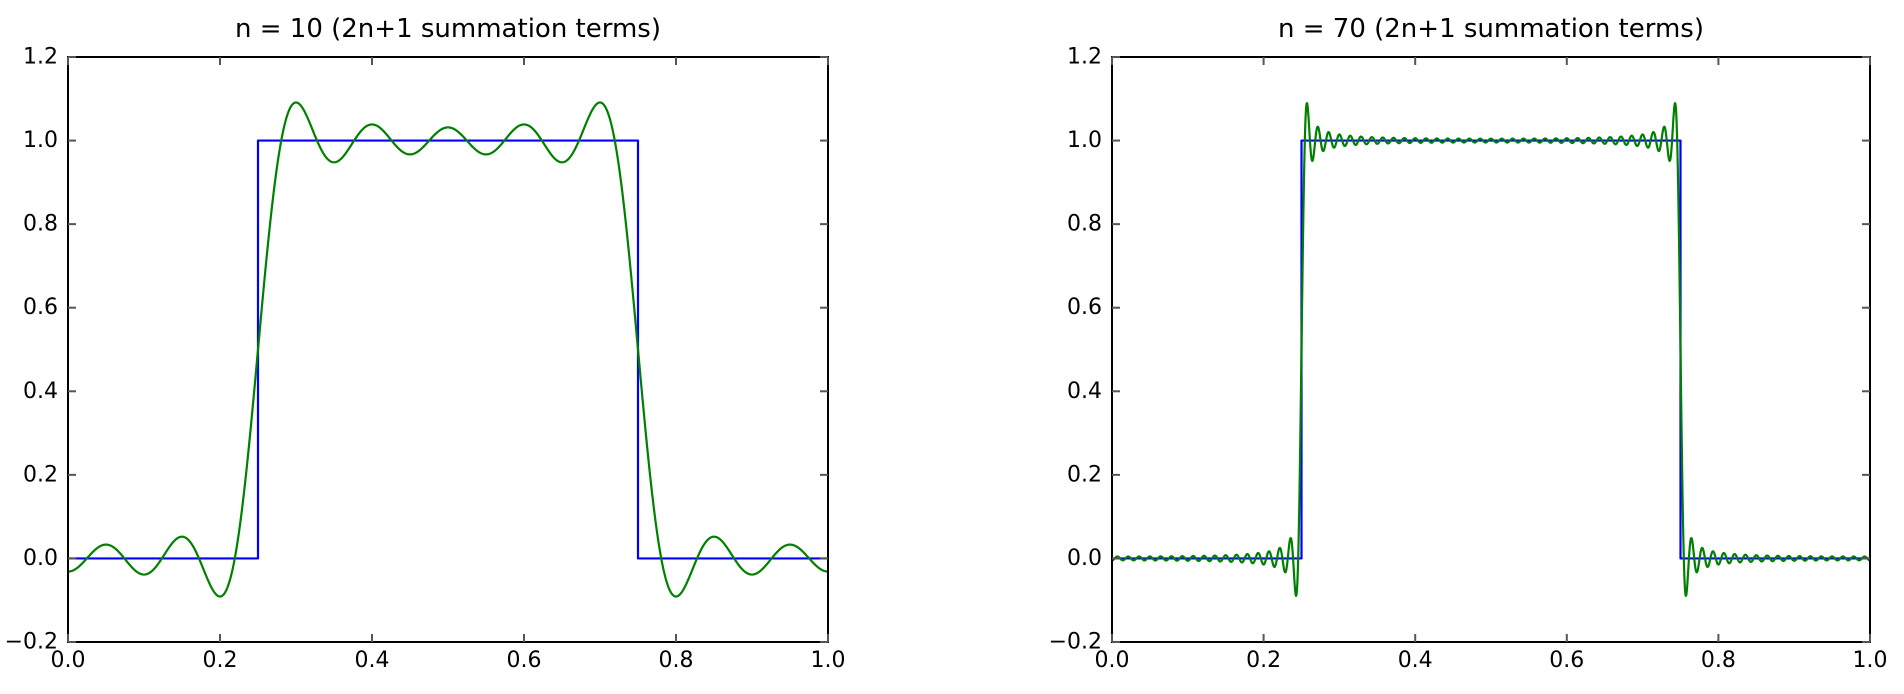 The width and height of the screenshot is (1904, 694). I want to click on right-plot-title: n = 70 (2n+1 summation terms), so click(1491, 29).